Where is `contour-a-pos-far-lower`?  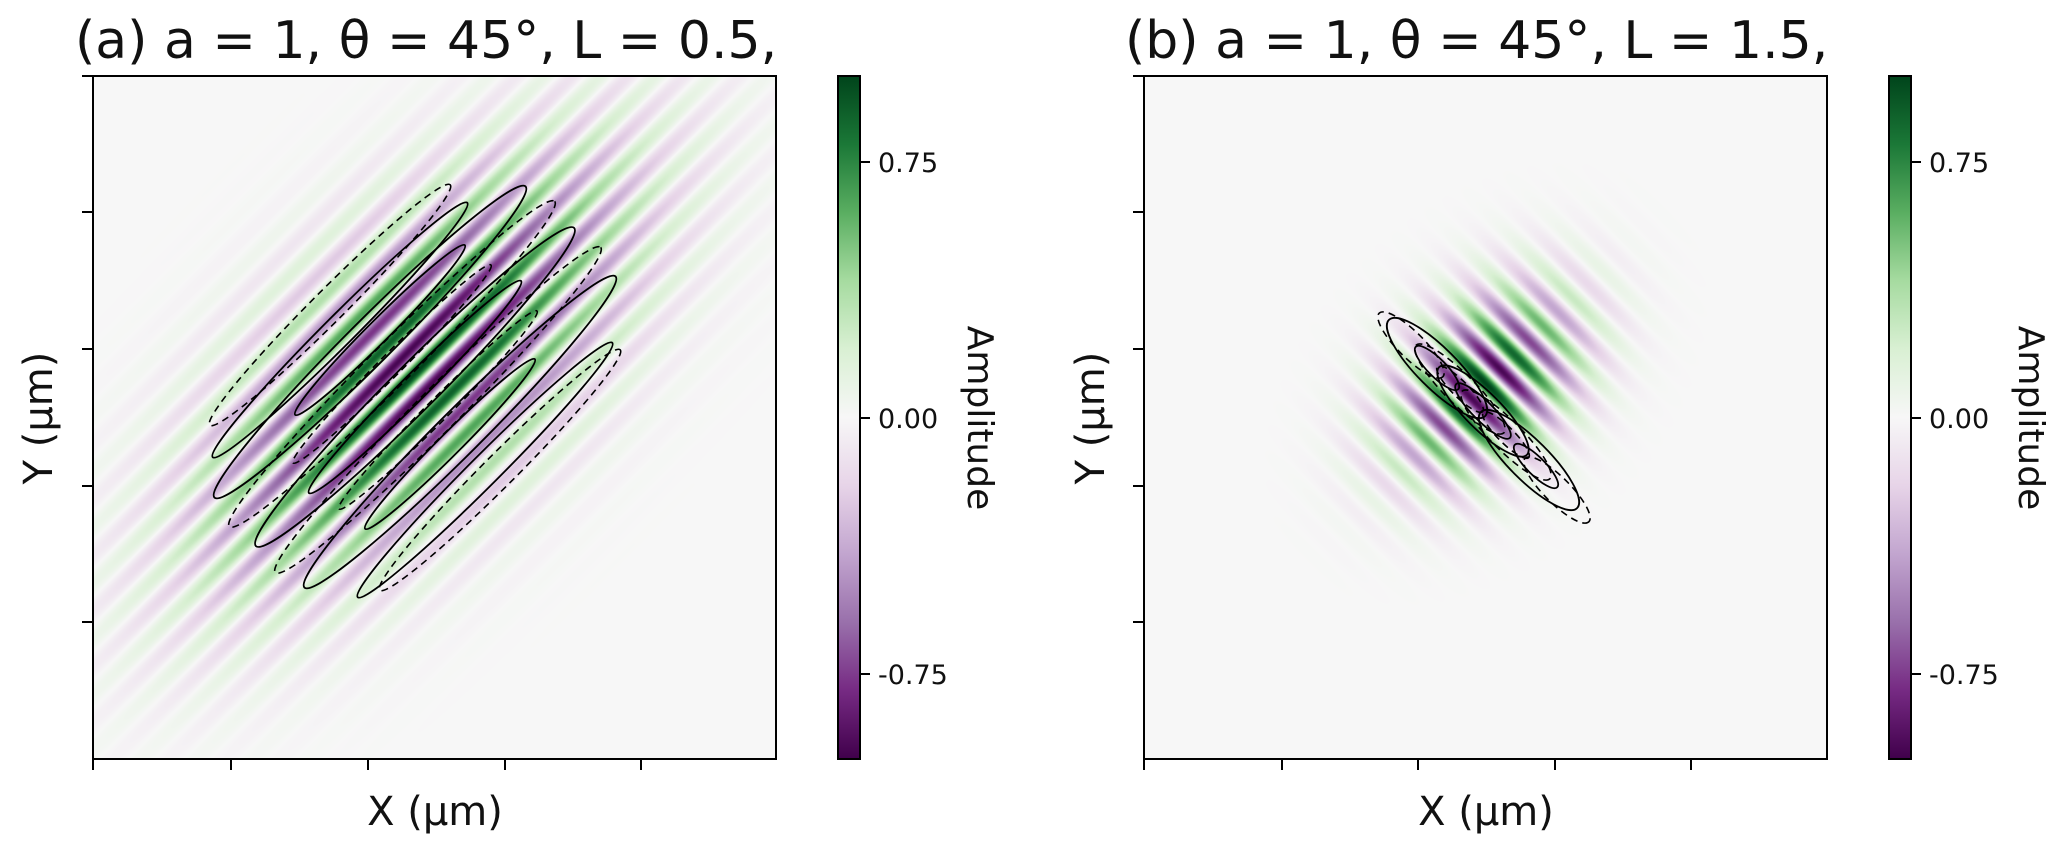 contour-a-pos-far-lower is located at coordinates (485, 470).